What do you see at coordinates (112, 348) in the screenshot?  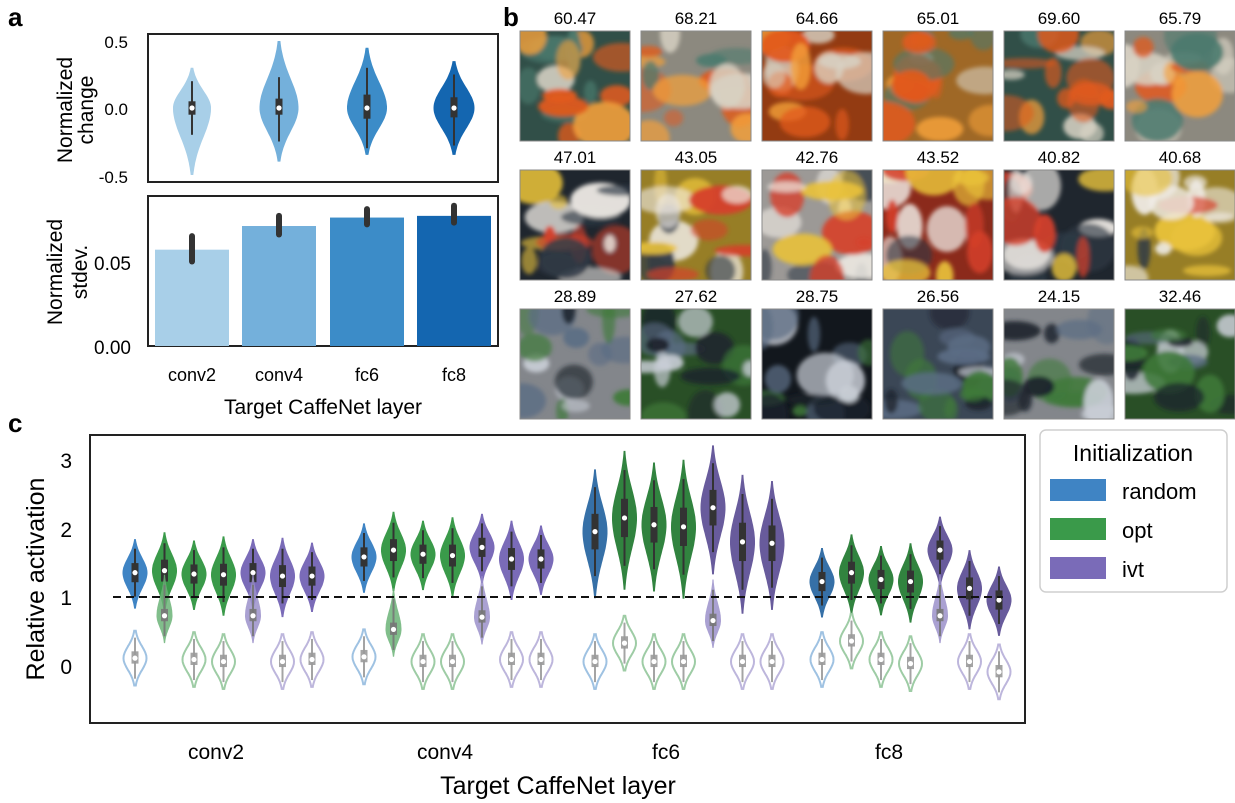 I see `panel-a-bottom-ytick: 0.00` at bounding box center [112, 348].